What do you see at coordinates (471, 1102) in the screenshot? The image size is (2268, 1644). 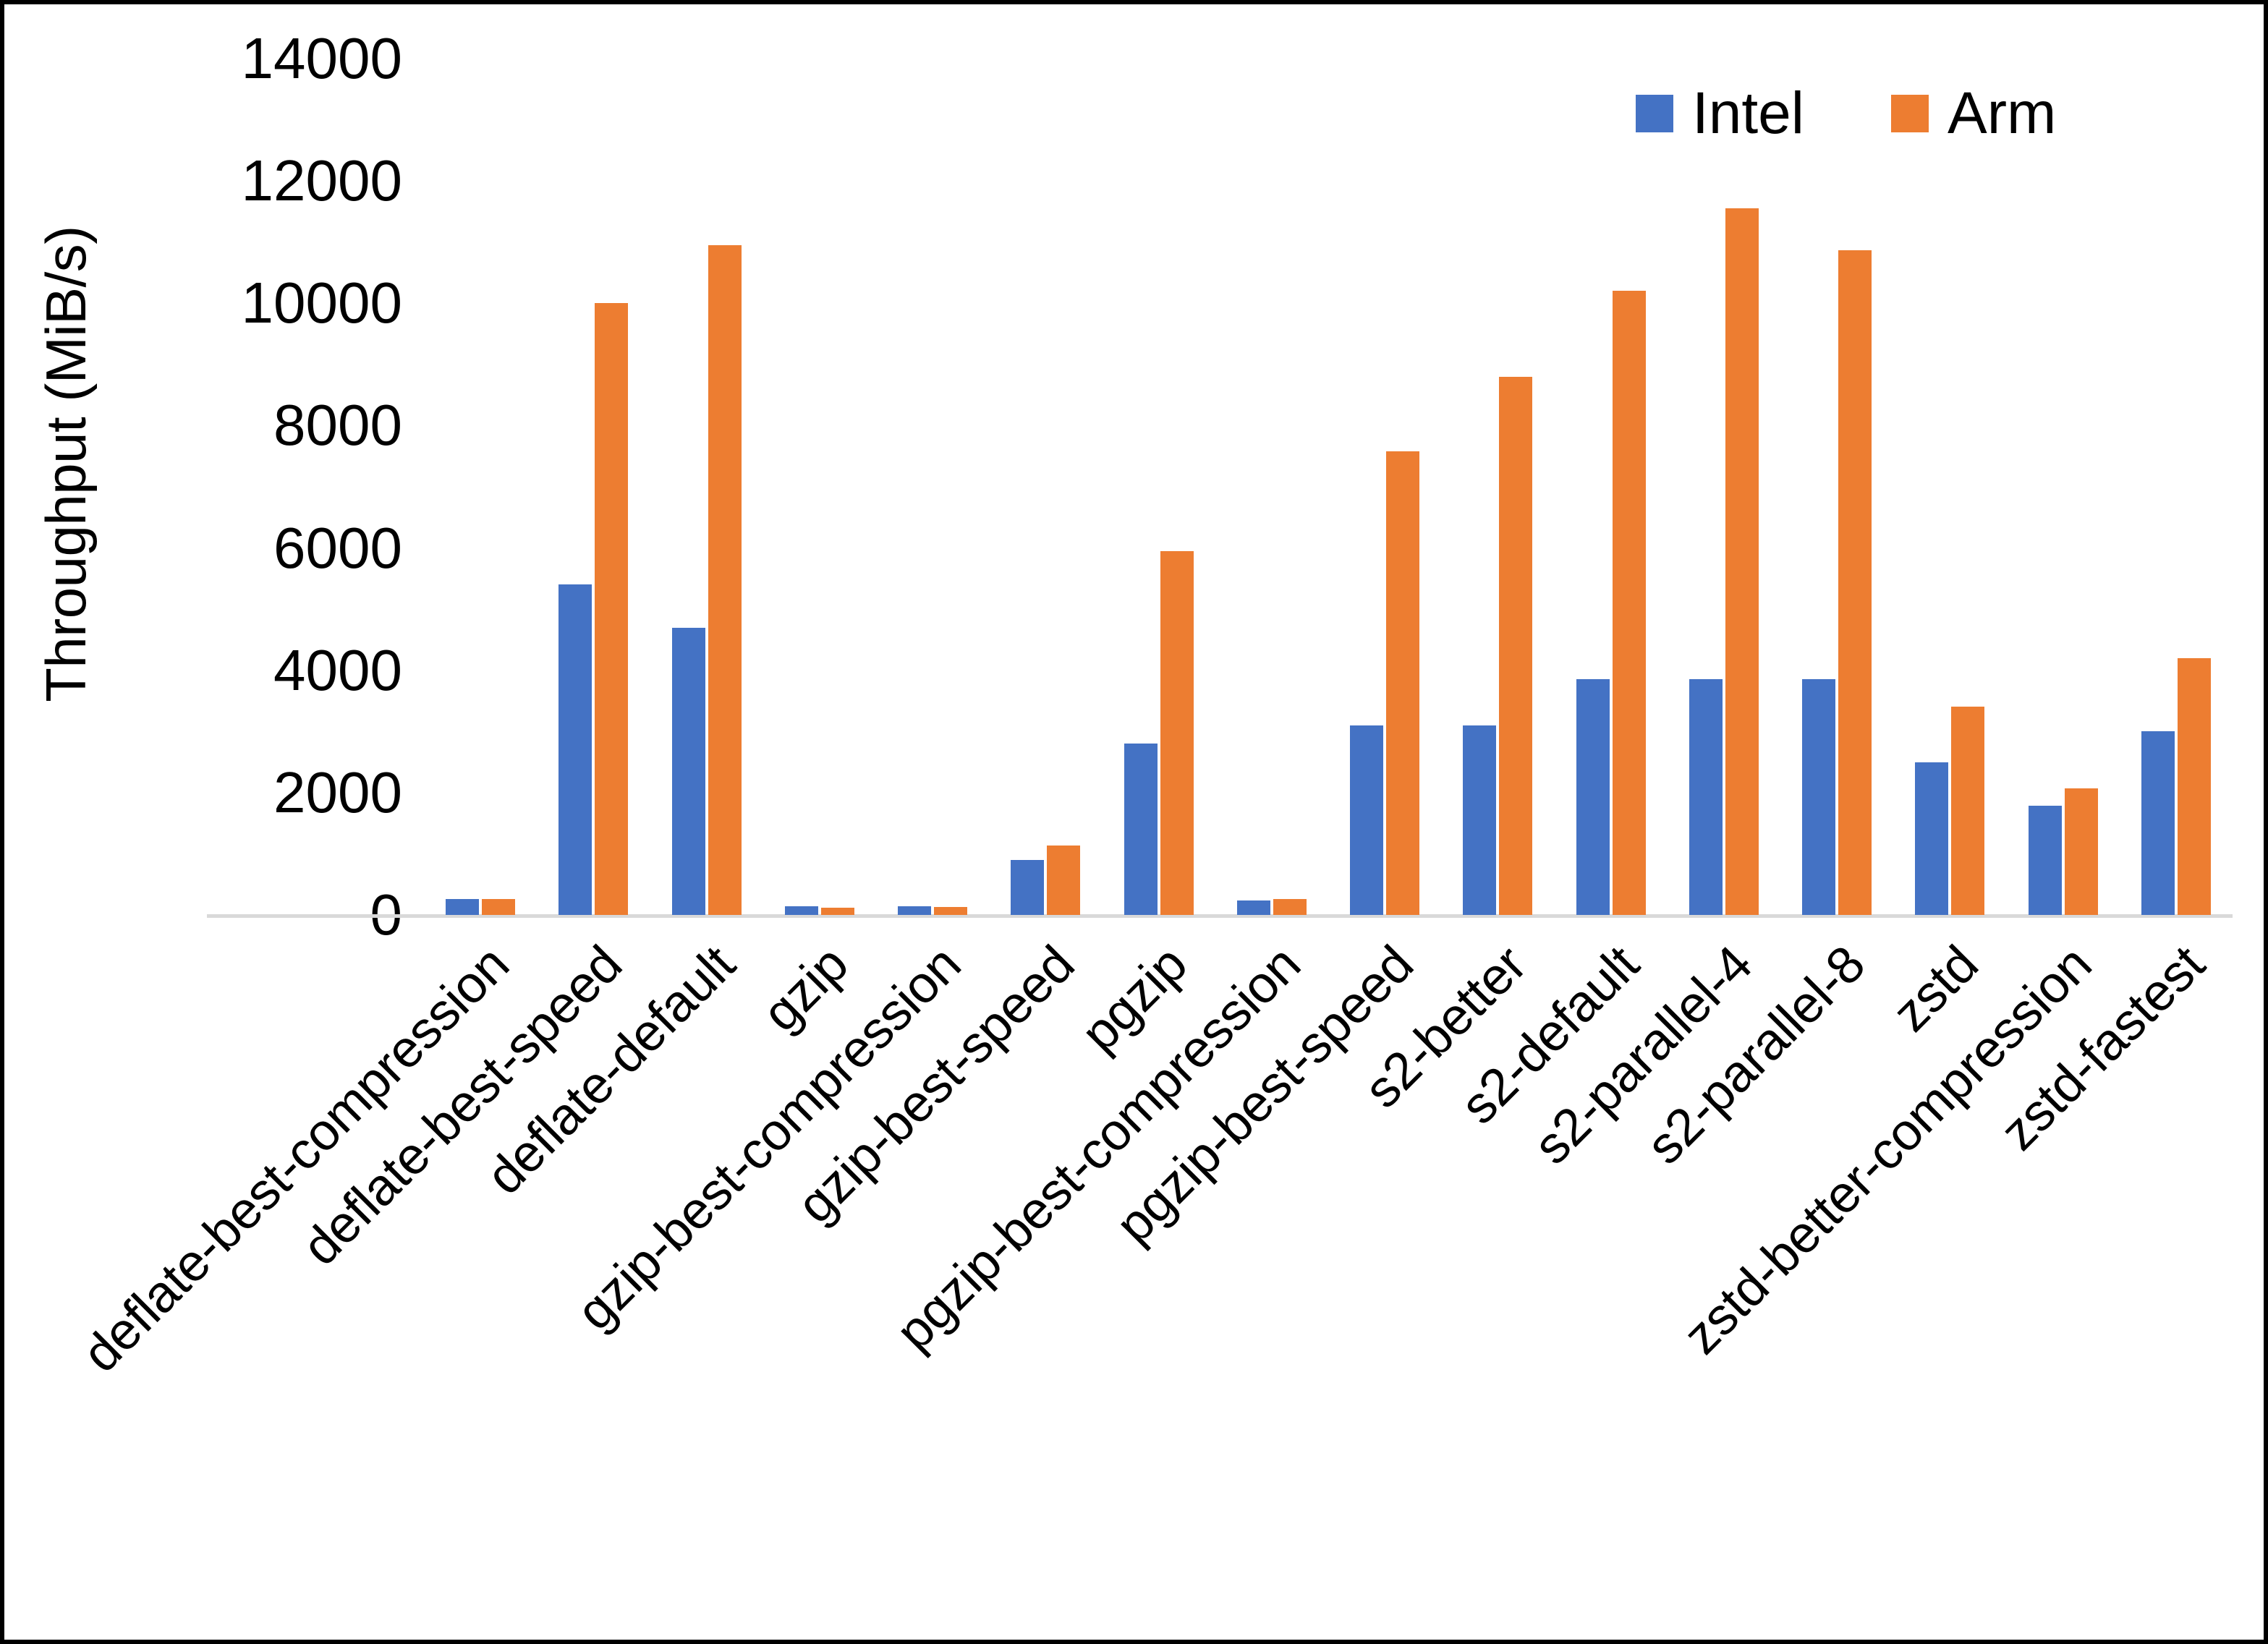 I see `x-tick-cell: deflate-best-speed` at bounding box center [471, 1102].